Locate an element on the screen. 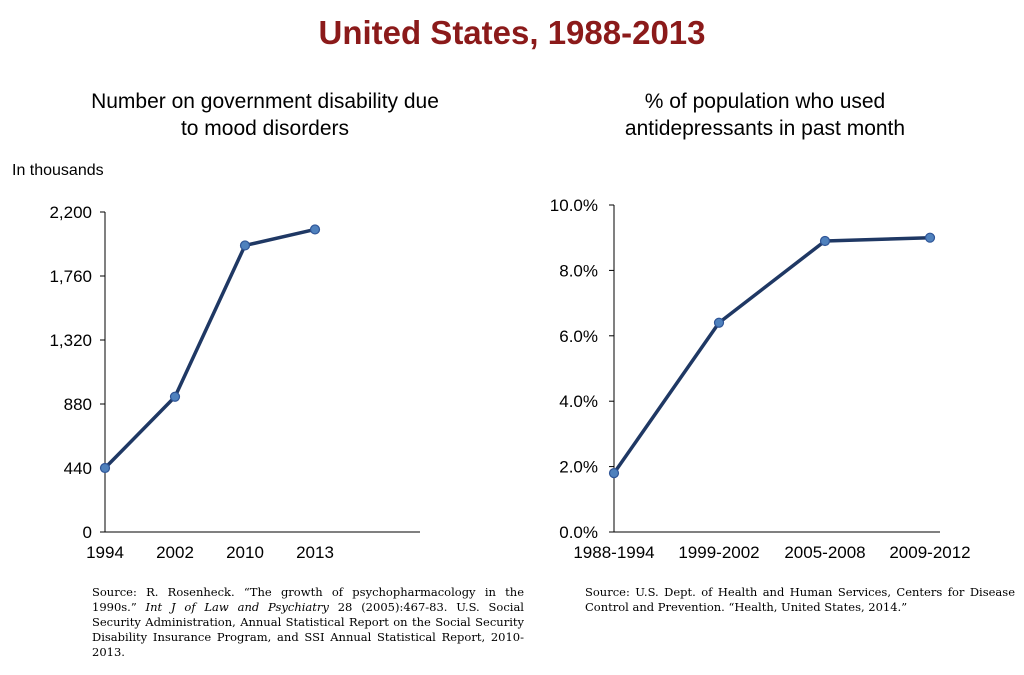  left-chart-y-tick-label: 0 is located at coordinates (87, 532).